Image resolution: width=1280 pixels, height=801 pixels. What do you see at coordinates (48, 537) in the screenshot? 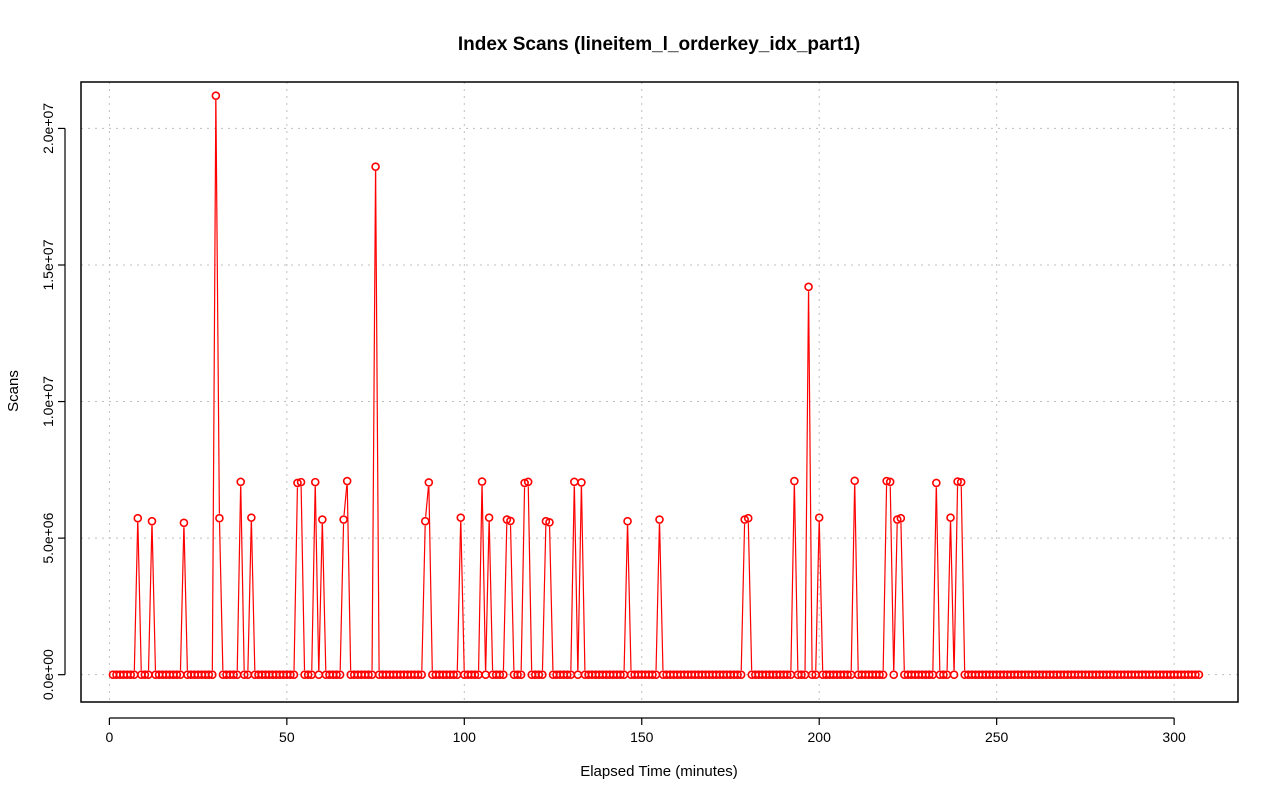
I see `y-tick-label: 5.0e+06` at bounding box center [48, 537].